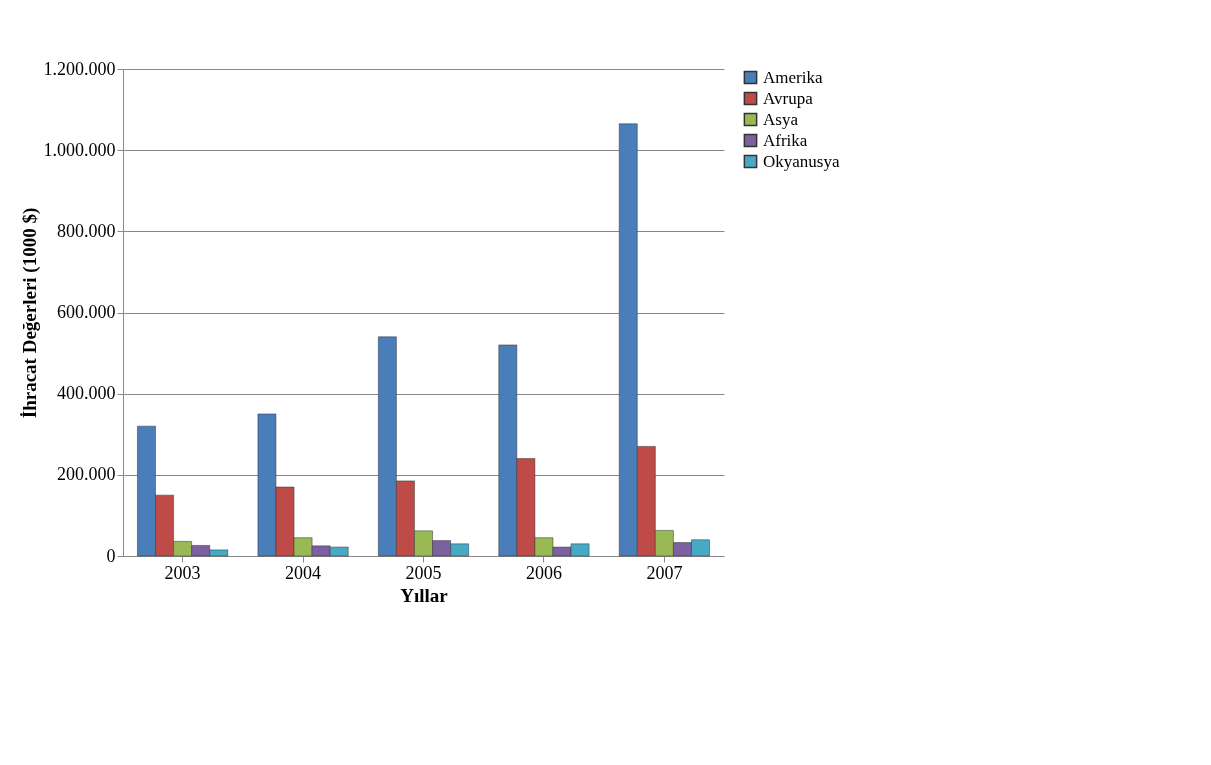  I want to click on legend-label: Okyanusya, so click(801, 161).